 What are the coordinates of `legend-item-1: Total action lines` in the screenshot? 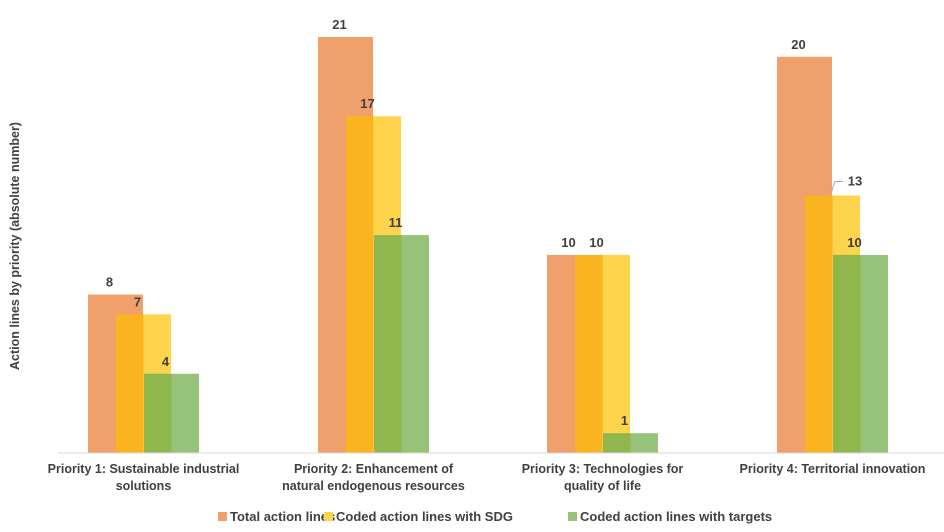 It's located at (276, 516).